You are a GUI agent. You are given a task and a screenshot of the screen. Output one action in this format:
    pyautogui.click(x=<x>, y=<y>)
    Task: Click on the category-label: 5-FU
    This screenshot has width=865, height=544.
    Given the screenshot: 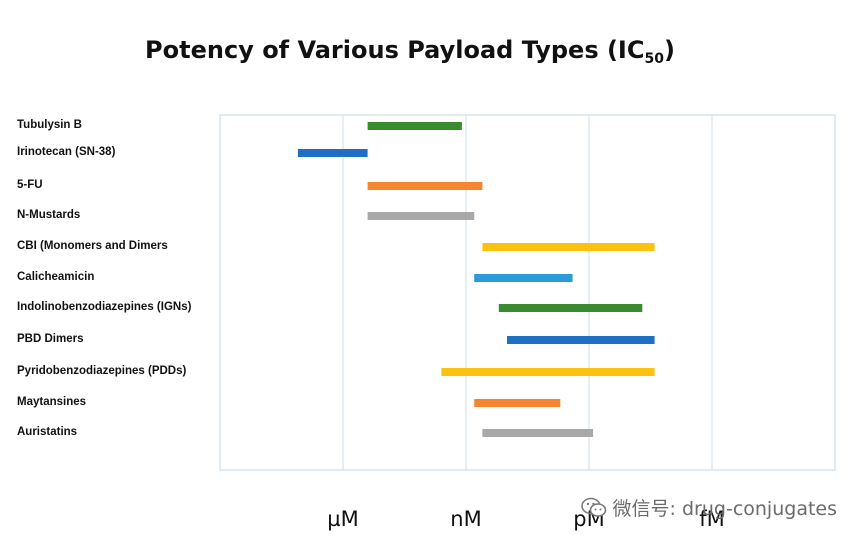 What is the action you would take?
    pyautogui.click(x=30, y=185)
    